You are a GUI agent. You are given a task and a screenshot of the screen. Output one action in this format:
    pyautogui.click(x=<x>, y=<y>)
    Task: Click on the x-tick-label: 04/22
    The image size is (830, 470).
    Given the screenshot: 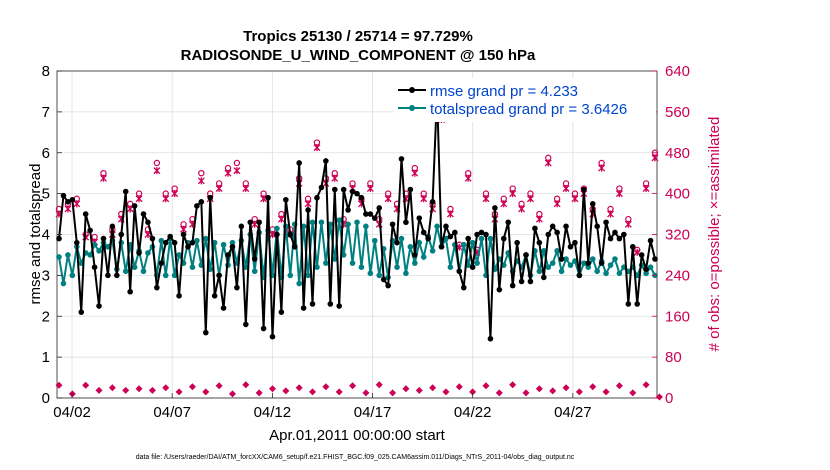 What is the action you would take?
    pyautogui.click(x=473, y=412)
    